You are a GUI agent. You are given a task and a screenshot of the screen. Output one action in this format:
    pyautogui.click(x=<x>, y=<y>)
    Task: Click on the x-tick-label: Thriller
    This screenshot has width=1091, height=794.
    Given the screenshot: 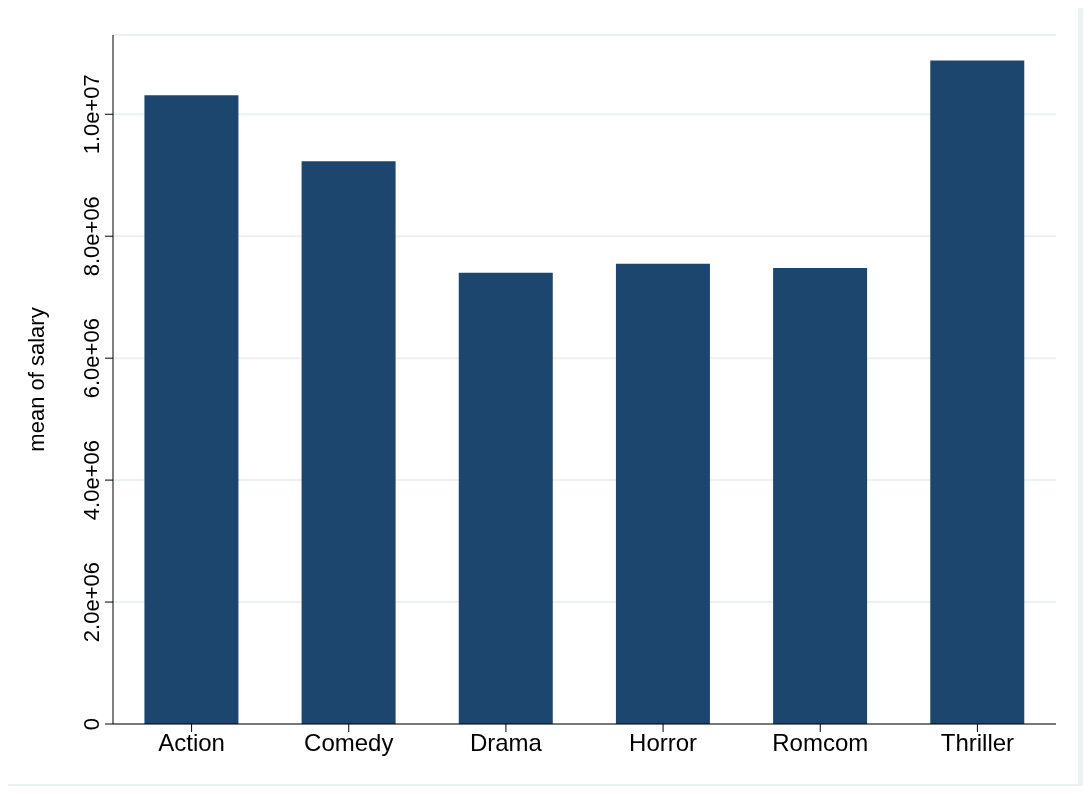 What is the action you would take?
    pyautogui.click(x=977, y=743)
    